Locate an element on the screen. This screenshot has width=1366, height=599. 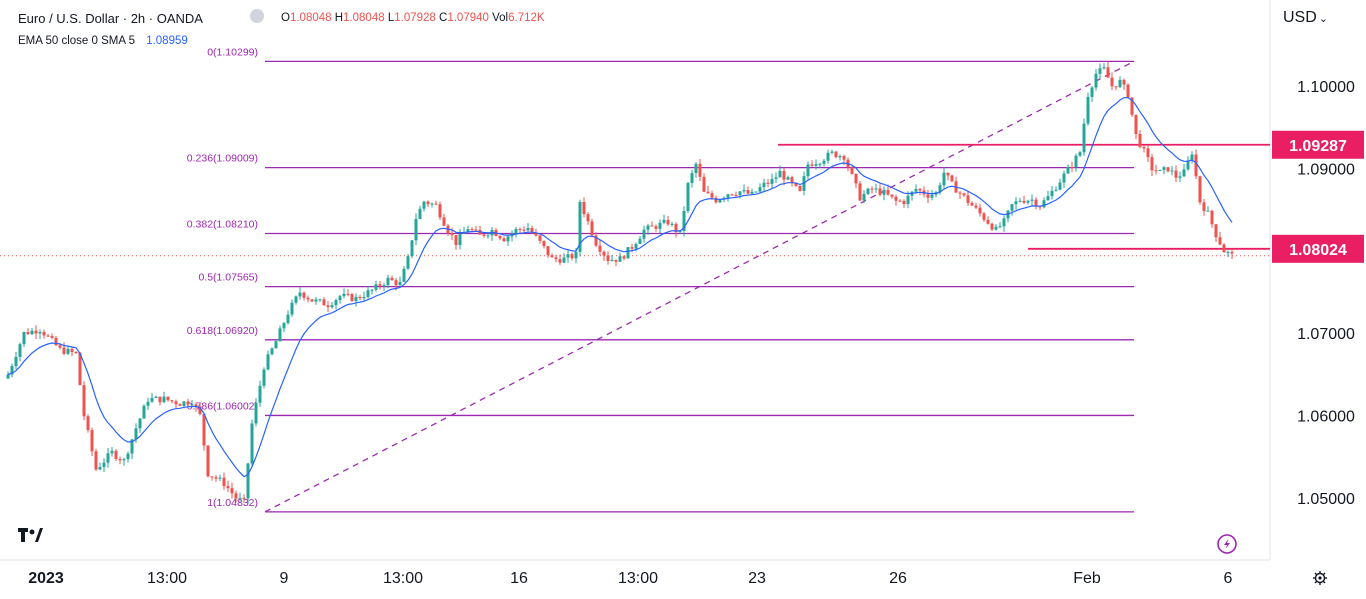
time-tick-label: 23 is located at coordinates (757, 578).